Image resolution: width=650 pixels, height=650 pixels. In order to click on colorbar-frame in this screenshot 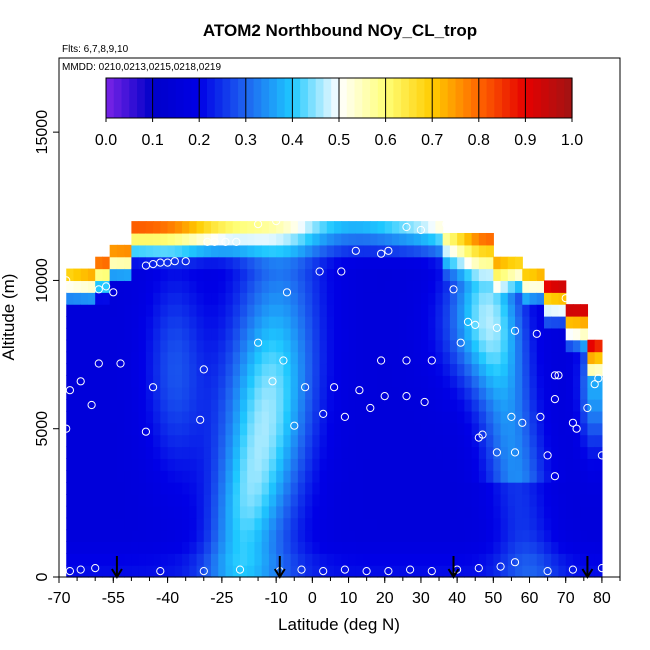, I will do `click(339, 98)`.